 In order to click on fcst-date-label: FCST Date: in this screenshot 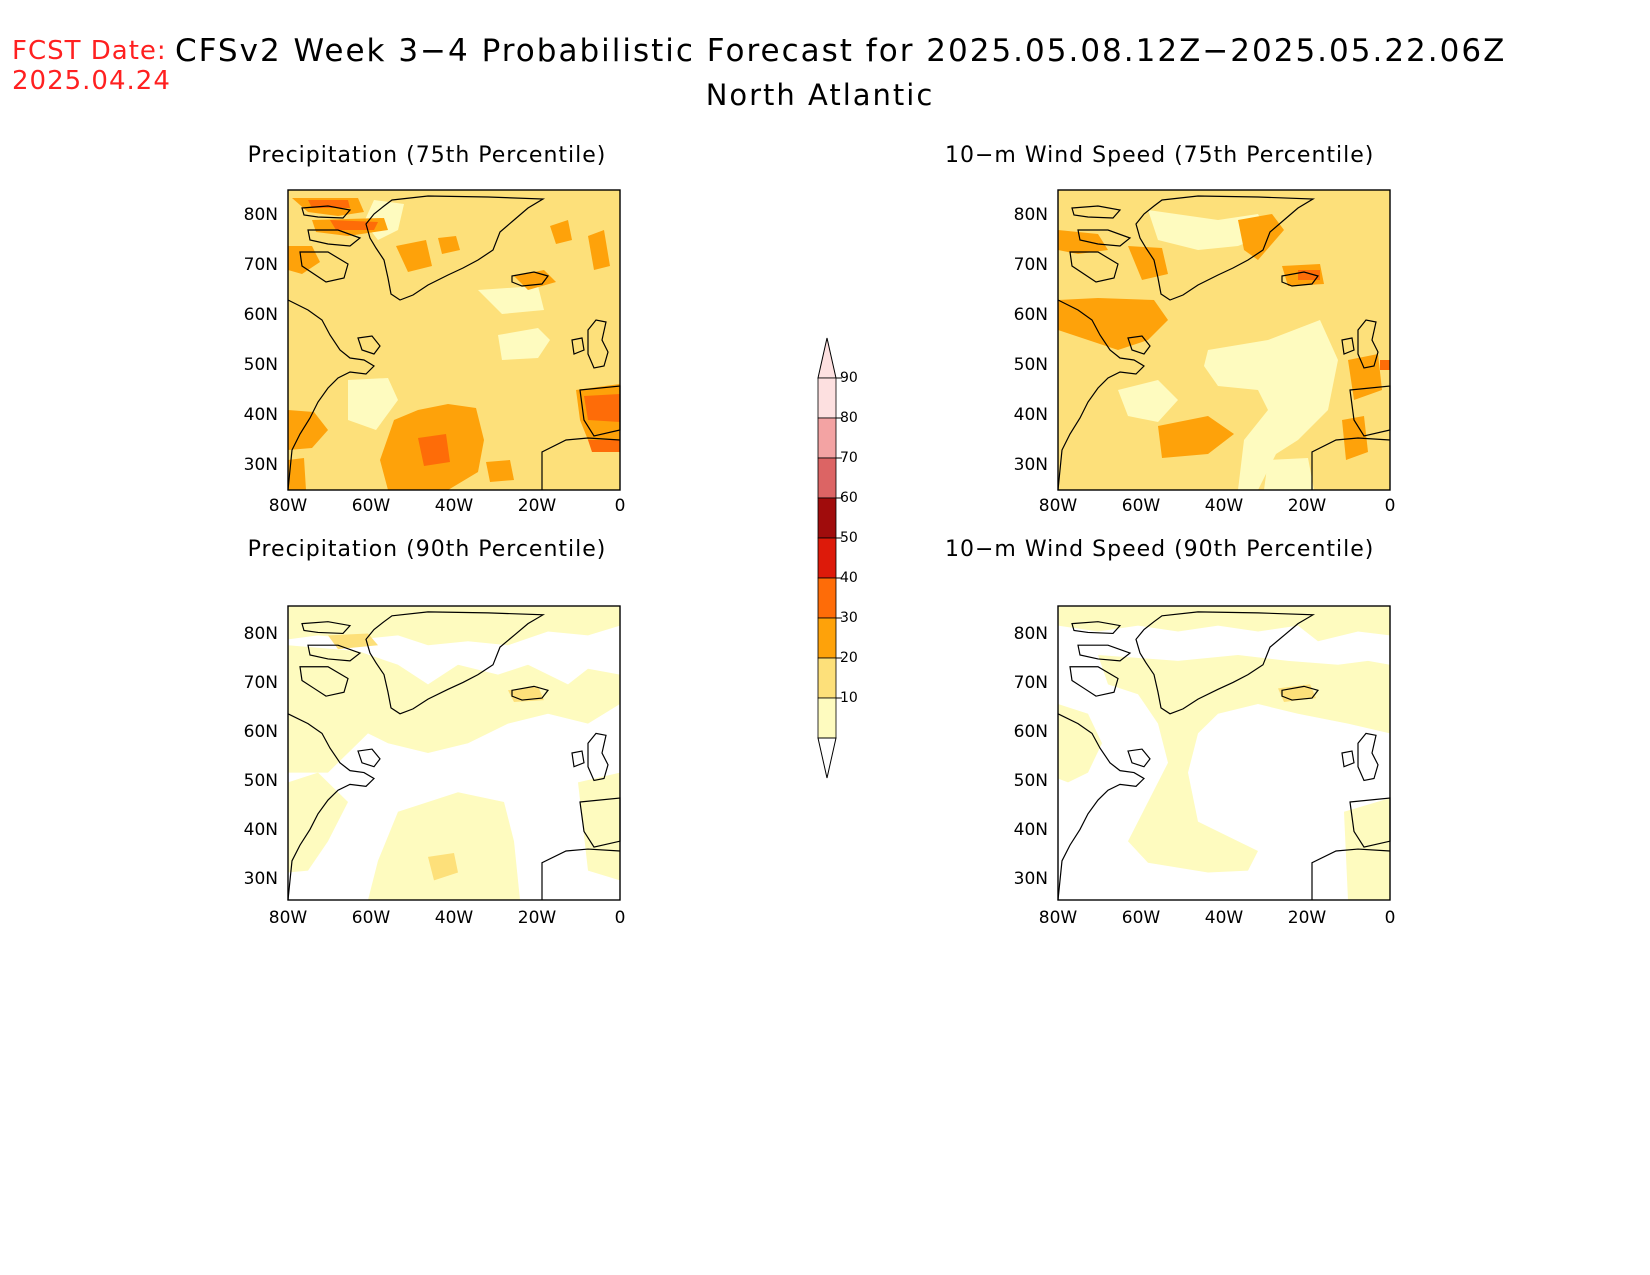, I will do `click(89, 51)`.